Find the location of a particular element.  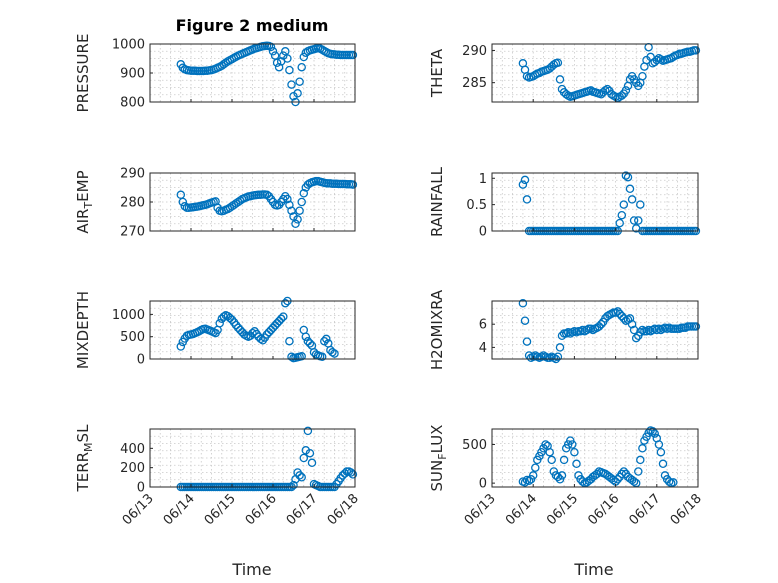

y-tick-label: 1 is located at coordinates (483, 179).